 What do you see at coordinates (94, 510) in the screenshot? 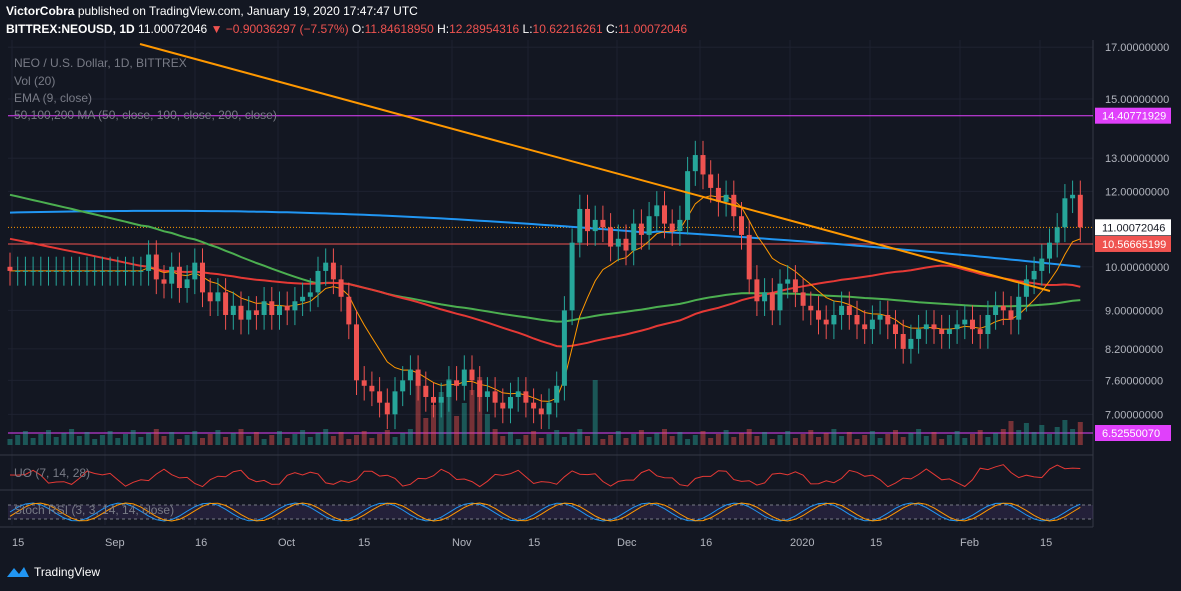
I see `legend-stoch: Stoch RSI (3, 3, 14, 14, close)` at bounding box center [94, 510].